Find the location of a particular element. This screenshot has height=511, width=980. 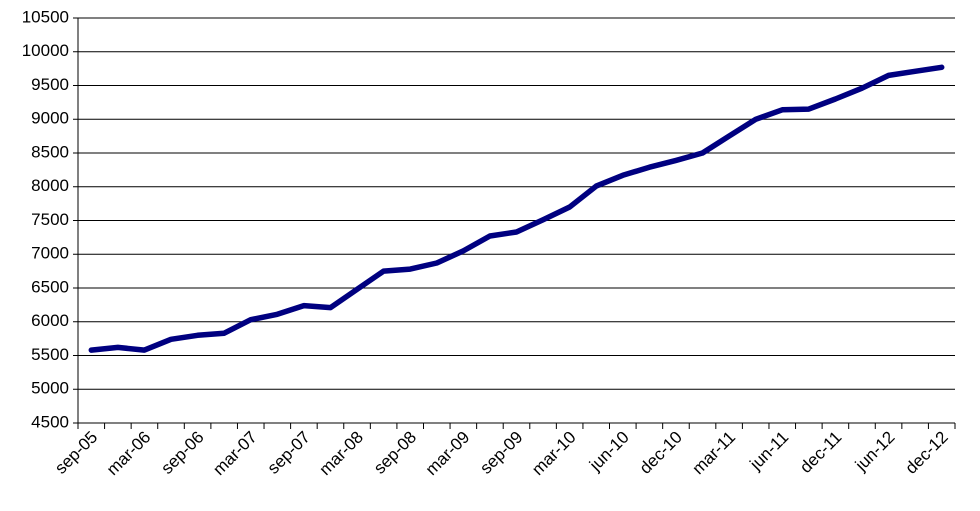

x-tick-label: dec-10 is located at coordinates (661, 453).